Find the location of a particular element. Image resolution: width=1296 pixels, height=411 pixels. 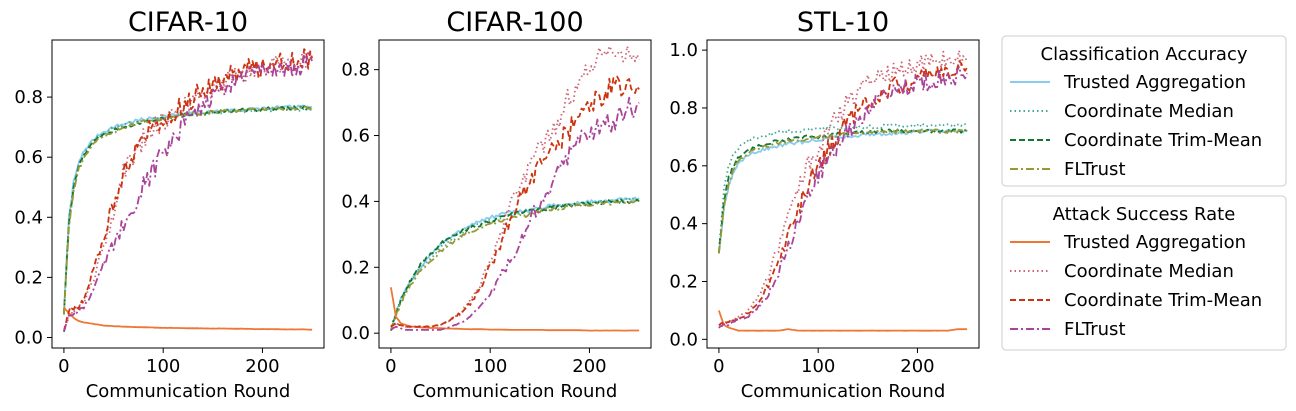

legend-title: Classification Accuracy is located at coordinates (1144, 54).